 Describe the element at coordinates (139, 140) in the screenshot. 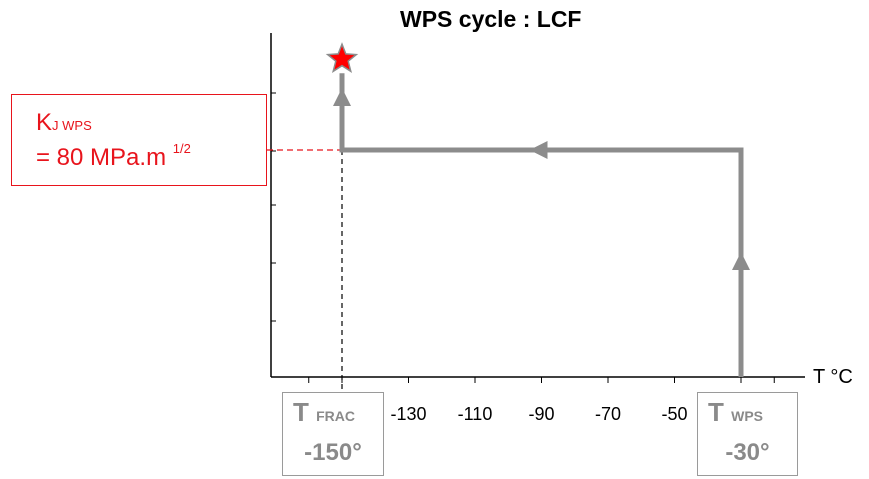

I see `k-jwps-annotation: KJ WPS = 80 MPa.m 1/2` at that location.